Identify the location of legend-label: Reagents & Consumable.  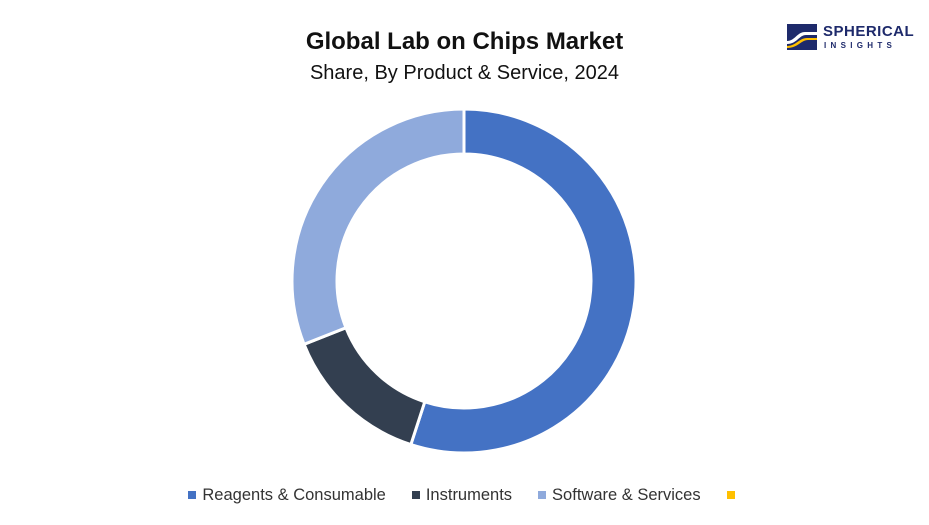
(294, 494).